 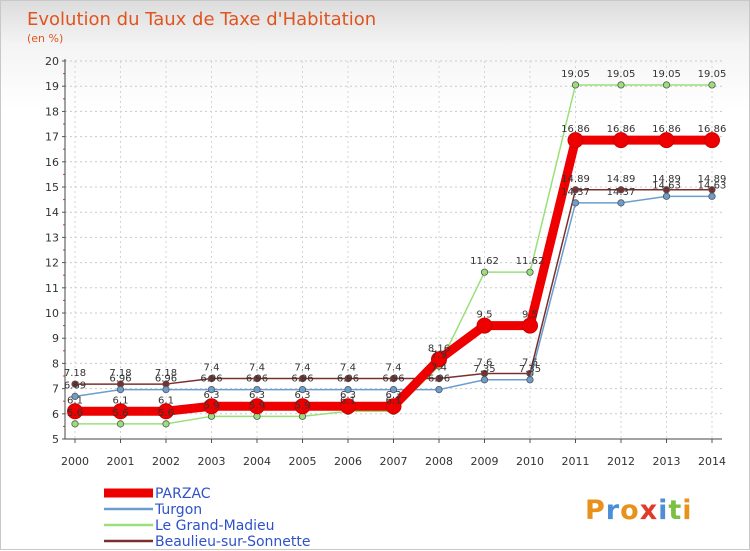 I want to click on y-tick-label: 18, so click(x=52, y=111).